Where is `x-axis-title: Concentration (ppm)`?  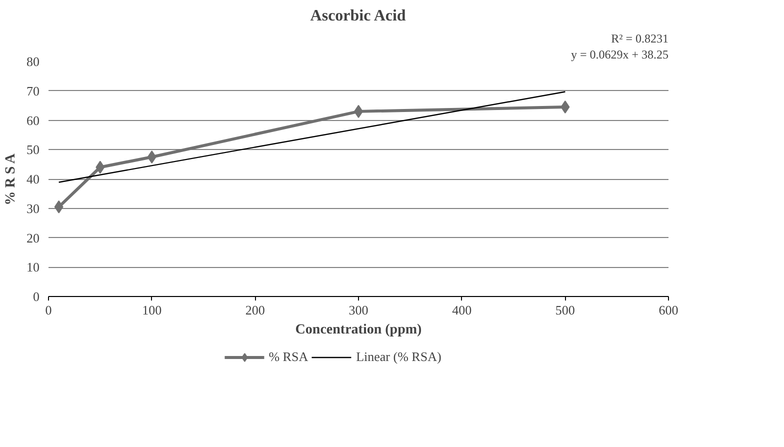
x-axis-title: Concentration (ppm) is located at coordinates (358, 330).